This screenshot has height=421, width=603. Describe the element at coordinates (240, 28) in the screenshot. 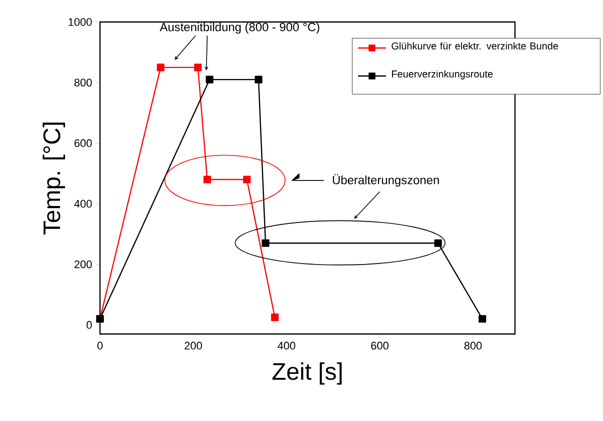

I see `annotation: Austenitbildung (800 - 900 °C)` at that location.